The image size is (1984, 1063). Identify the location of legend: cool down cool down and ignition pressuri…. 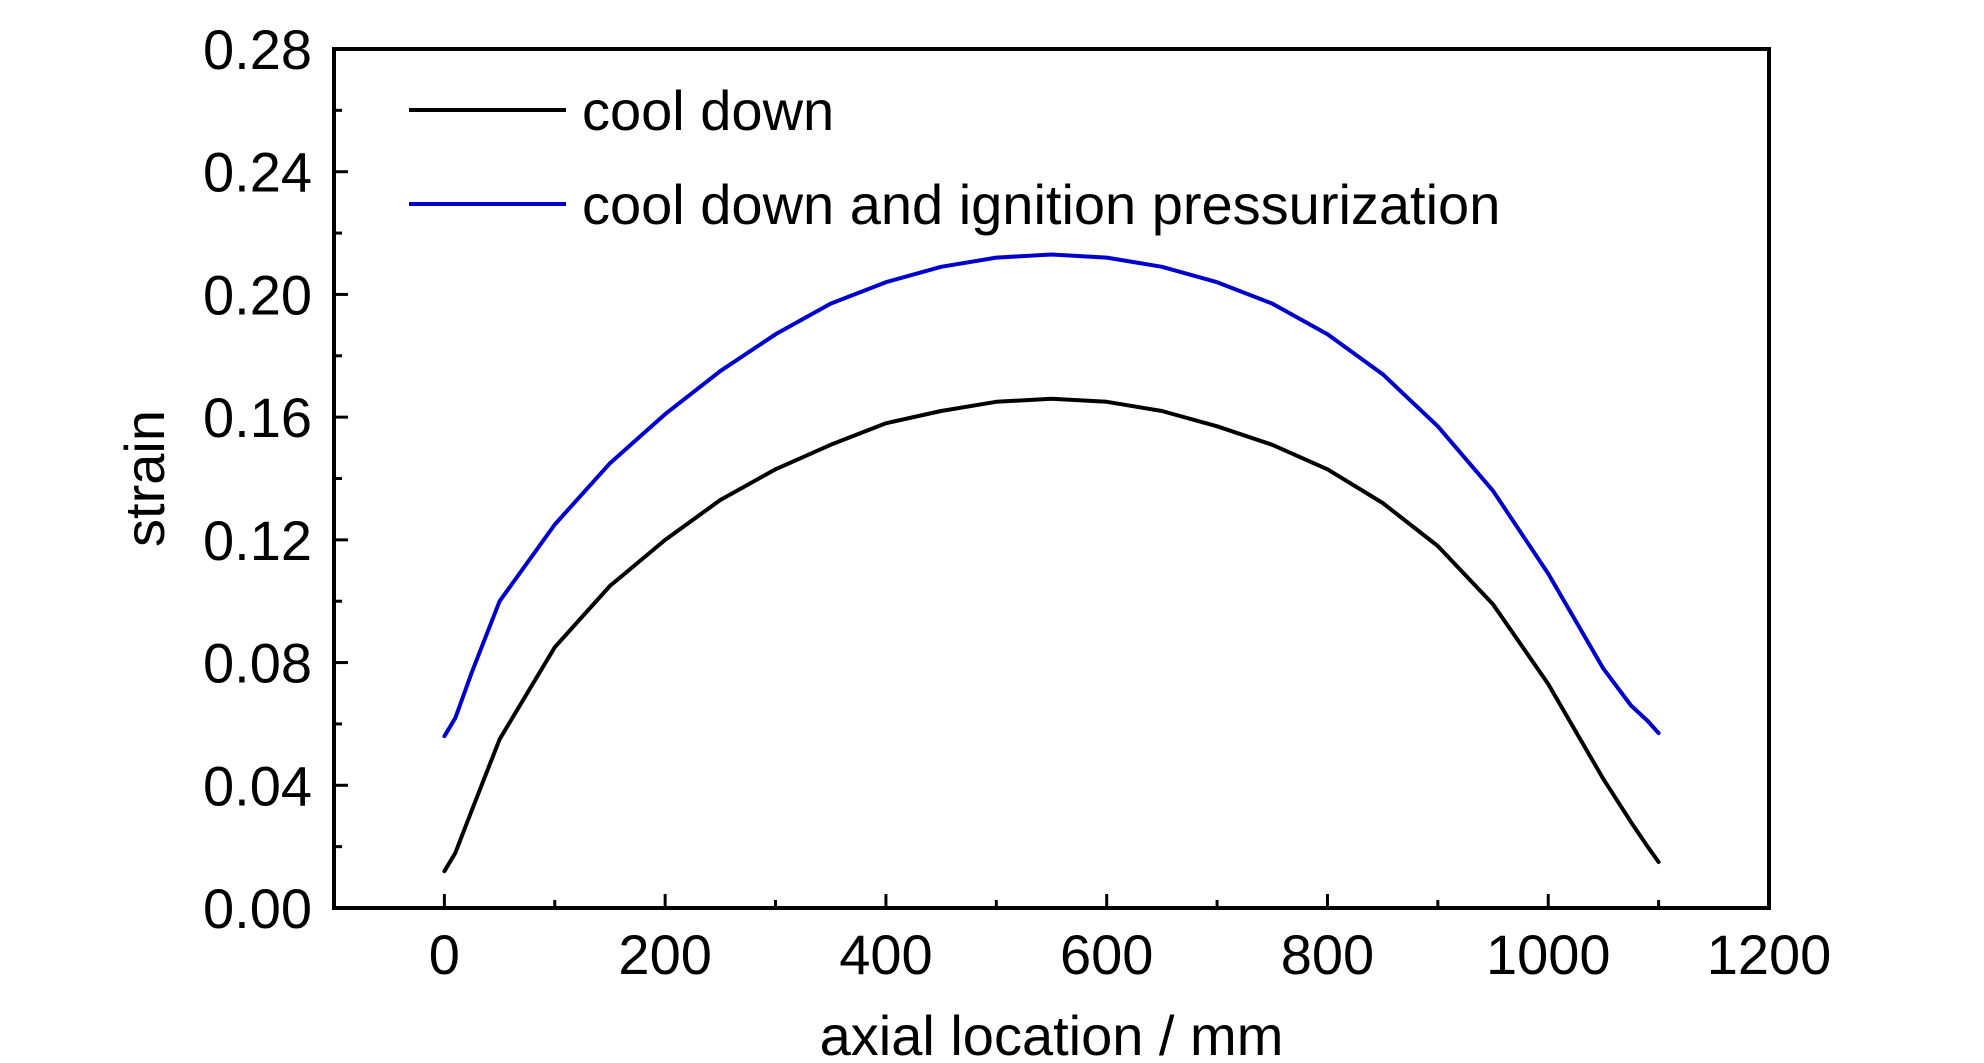
(954, 157).